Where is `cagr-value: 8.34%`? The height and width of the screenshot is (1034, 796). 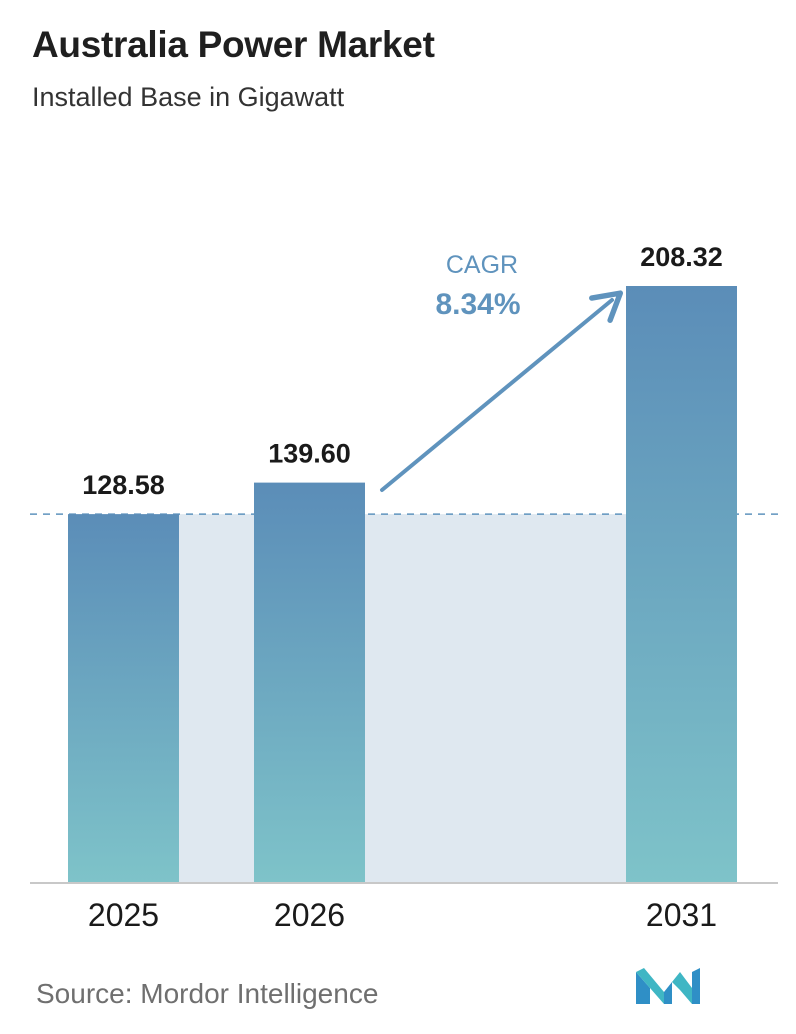
cagr-value: 8.34% is located at coordinates (477, 304).